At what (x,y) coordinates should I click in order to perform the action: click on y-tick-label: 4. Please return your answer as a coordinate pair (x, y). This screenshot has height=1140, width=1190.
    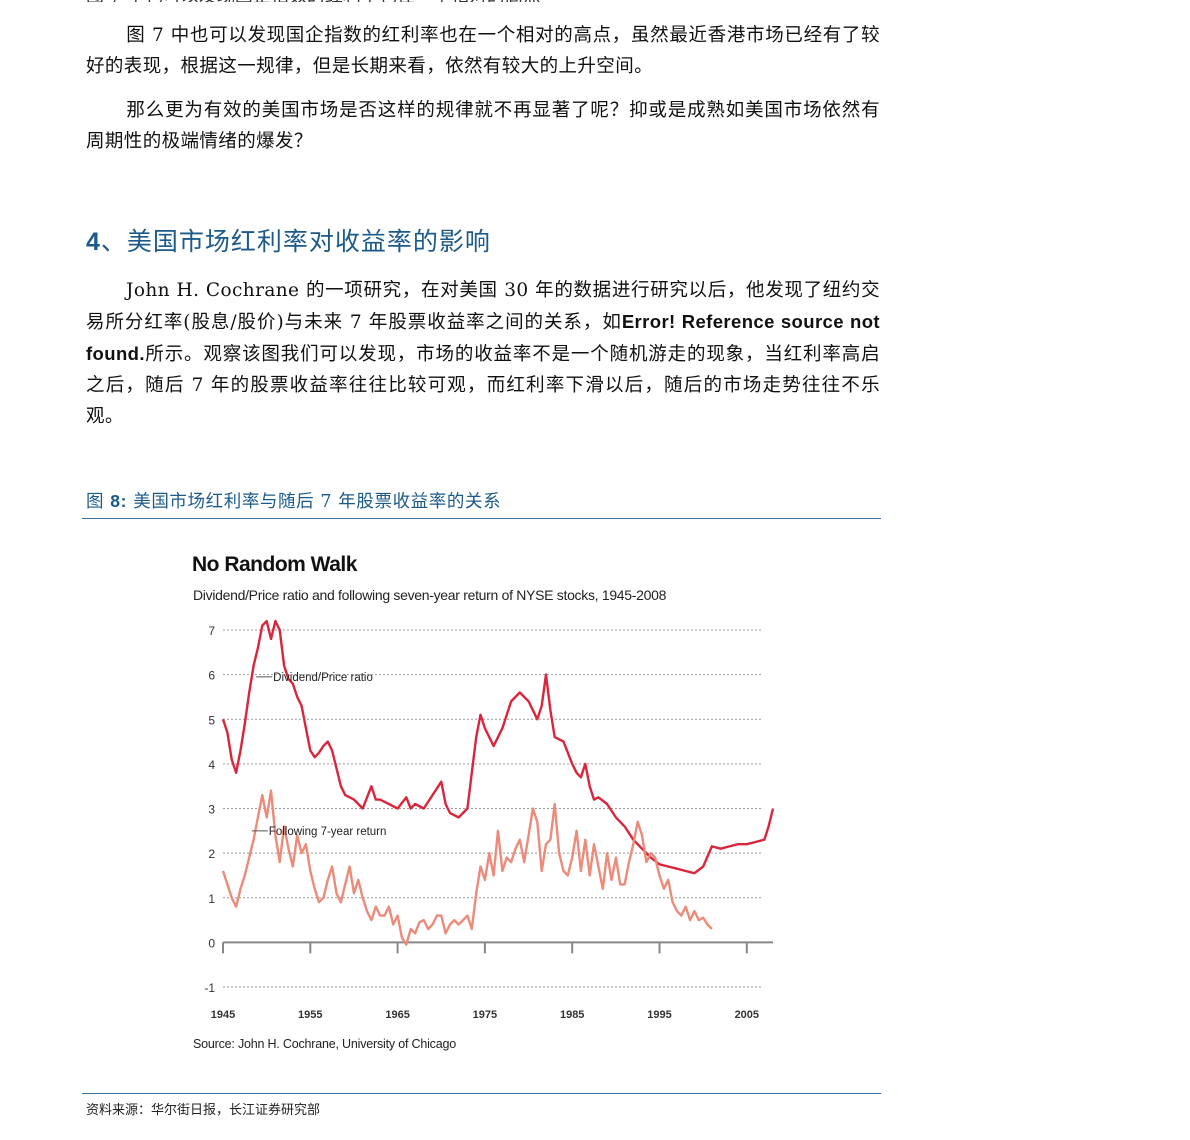
    Looking at the image, I should click on (211, 765).